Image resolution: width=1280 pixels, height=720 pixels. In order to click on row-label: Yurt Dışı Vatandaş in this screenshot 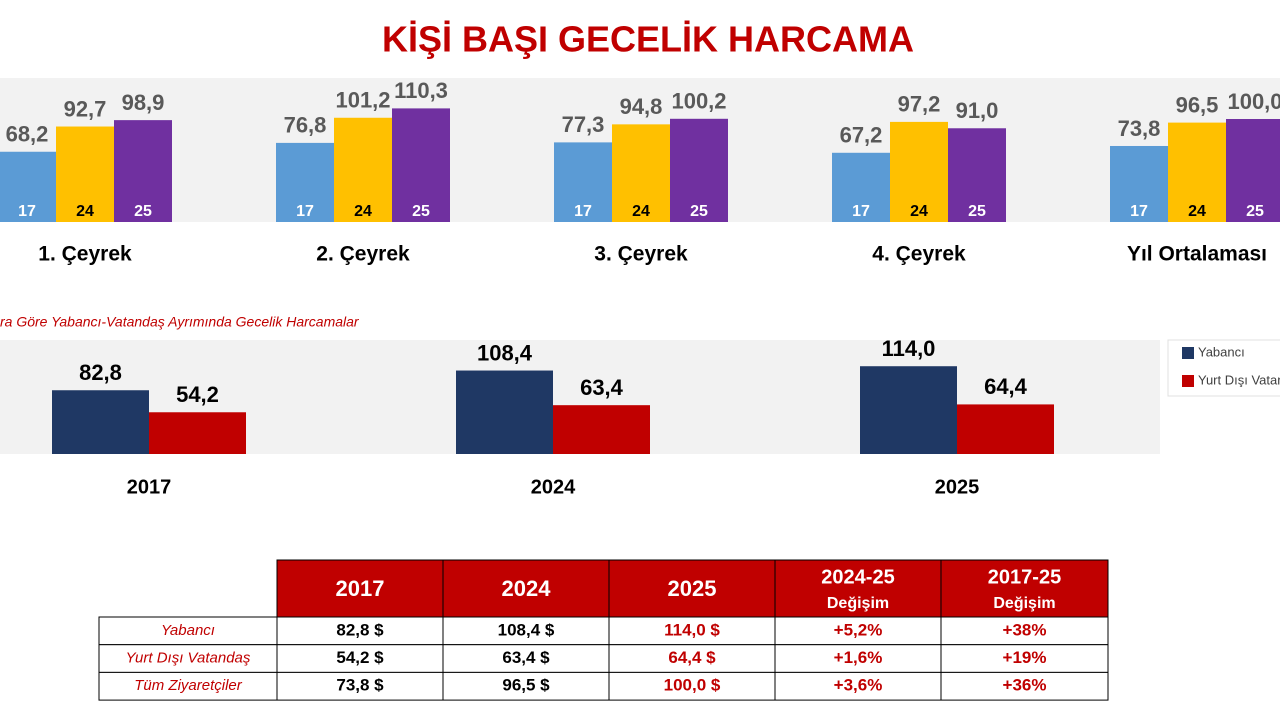, I will do `click(188, 658)`.